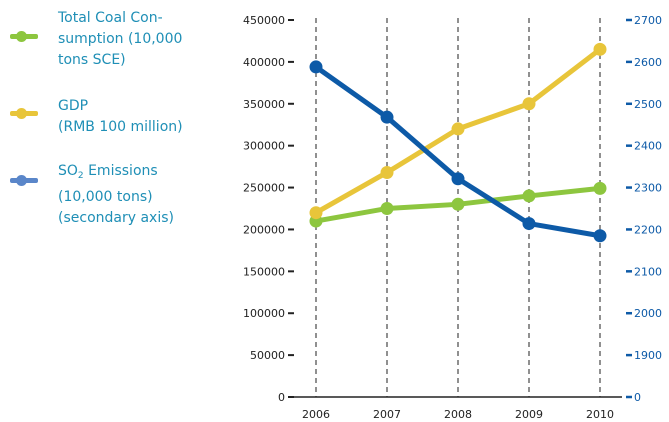  What do you see at coordinates (600, 414) in the screenshot?
I see `x-tick-label-2010: 2010` at bounding box center [600, 414].